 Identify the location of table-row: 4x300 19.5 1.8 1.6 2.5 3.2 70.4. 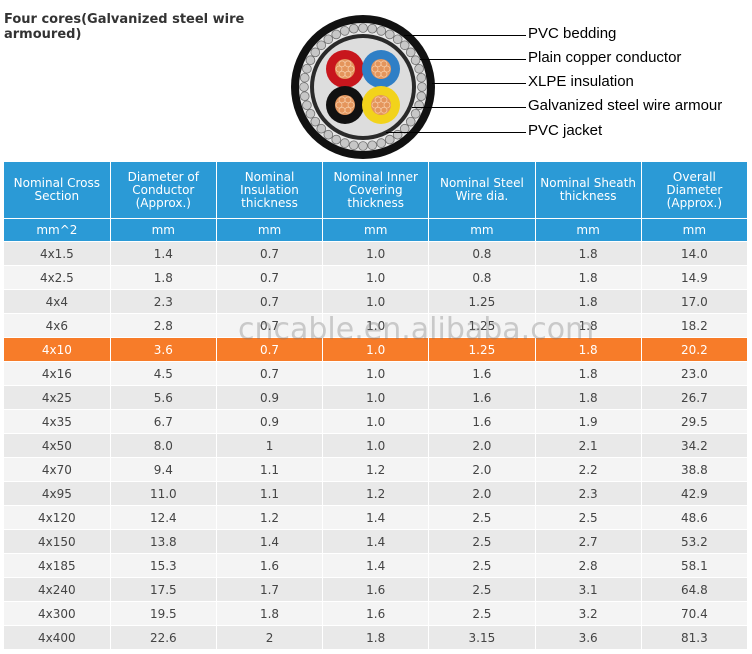
(376, 613).